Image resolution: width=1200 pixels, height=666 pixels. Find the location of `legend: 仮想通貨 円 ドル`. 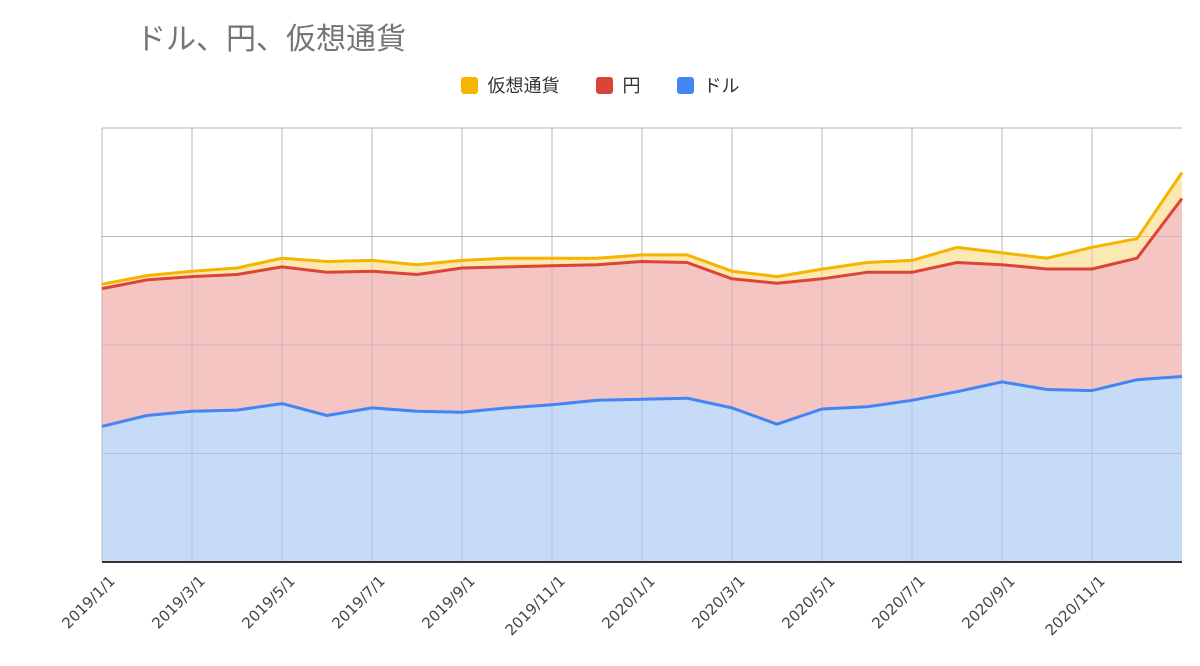

legend: 仮想通貨 円 ドル is located at coordinates (600, 85).